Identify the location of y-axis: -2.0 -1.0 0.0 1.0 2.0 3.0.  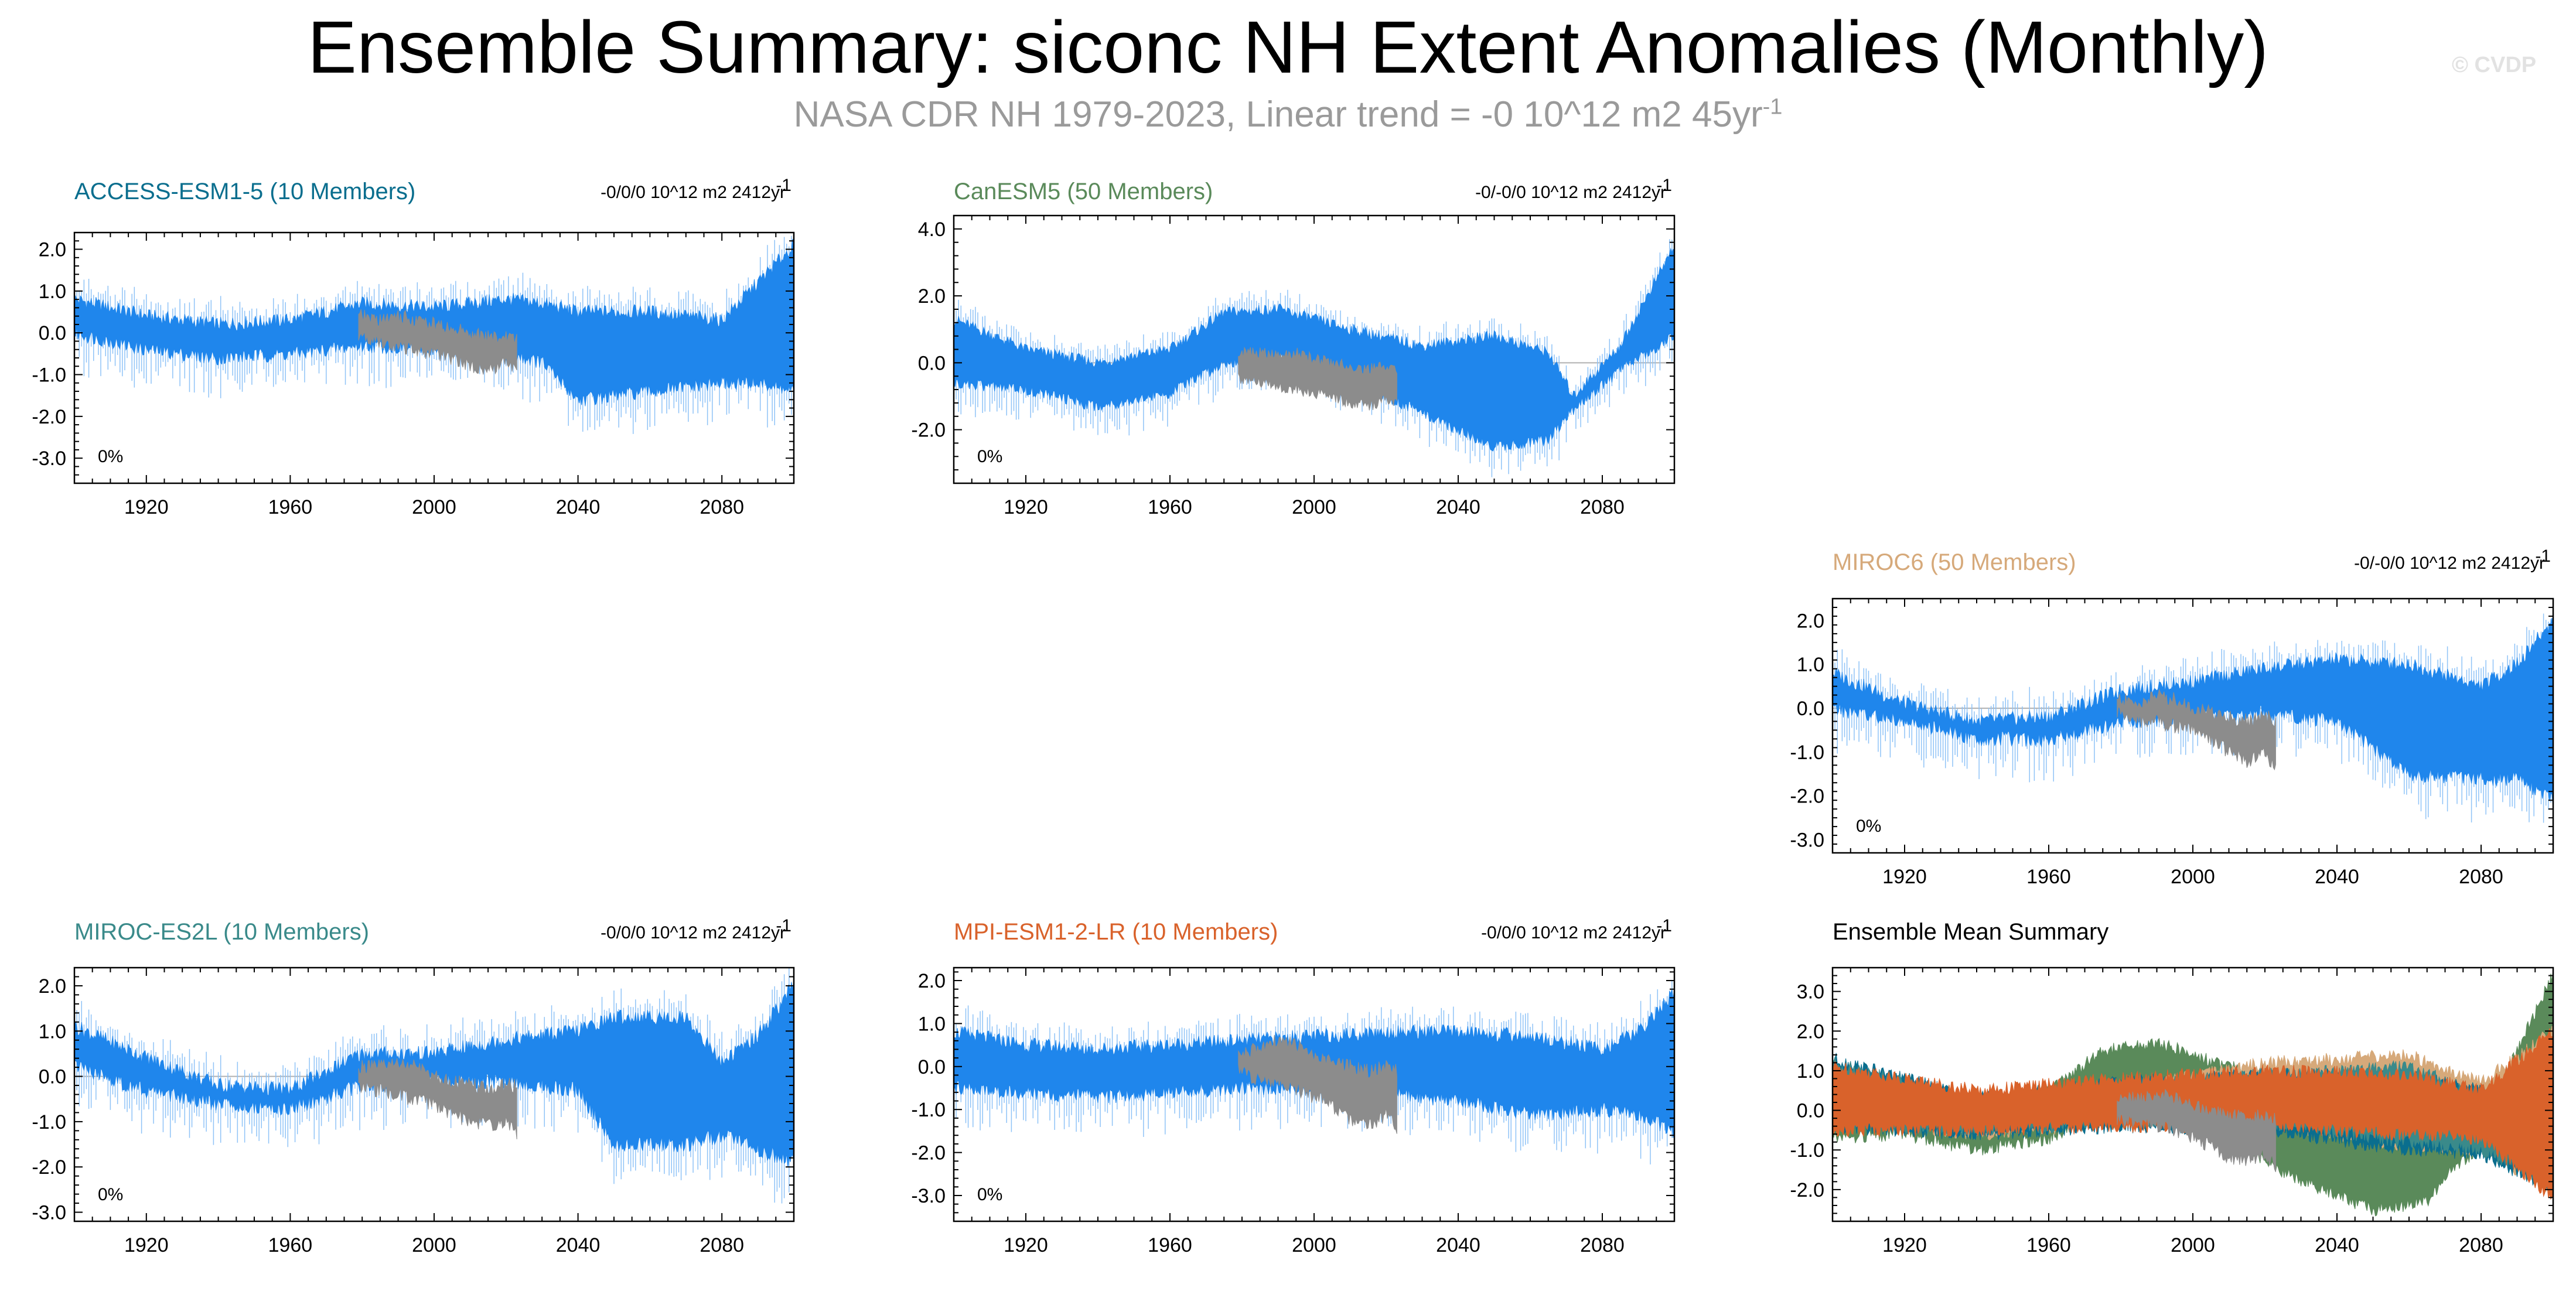
(2171, 1094).